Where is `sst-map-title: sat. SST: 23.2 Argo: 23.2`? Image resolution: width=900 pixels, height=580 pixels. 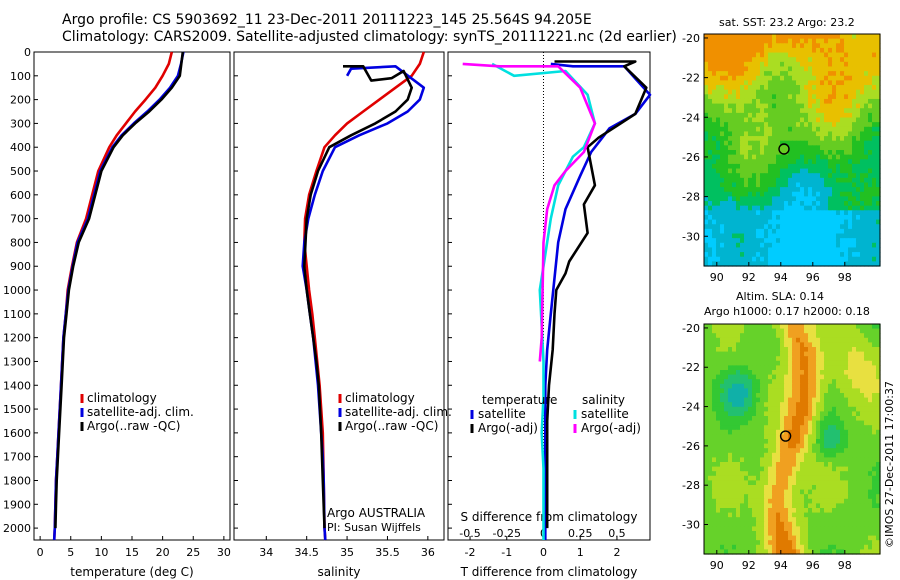
sst-map-title: sat. SST: 23.2 Argo: 23.2 is located at coordinates (787, 22).